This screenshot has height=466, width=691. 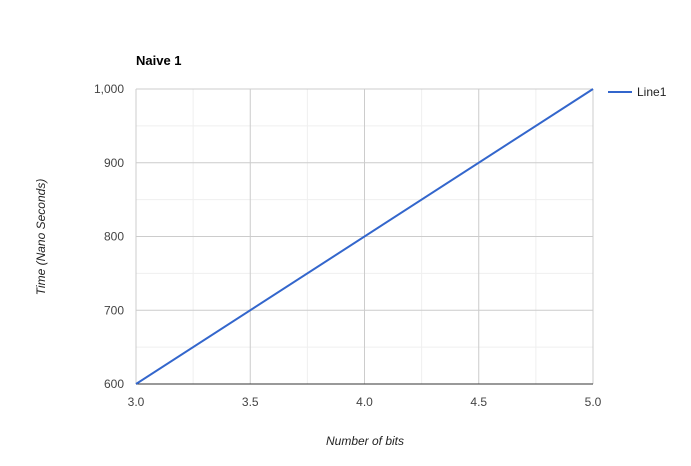 I want to click on y-axis-title: Time (Nano Seconds), so click(x=41, y=237).